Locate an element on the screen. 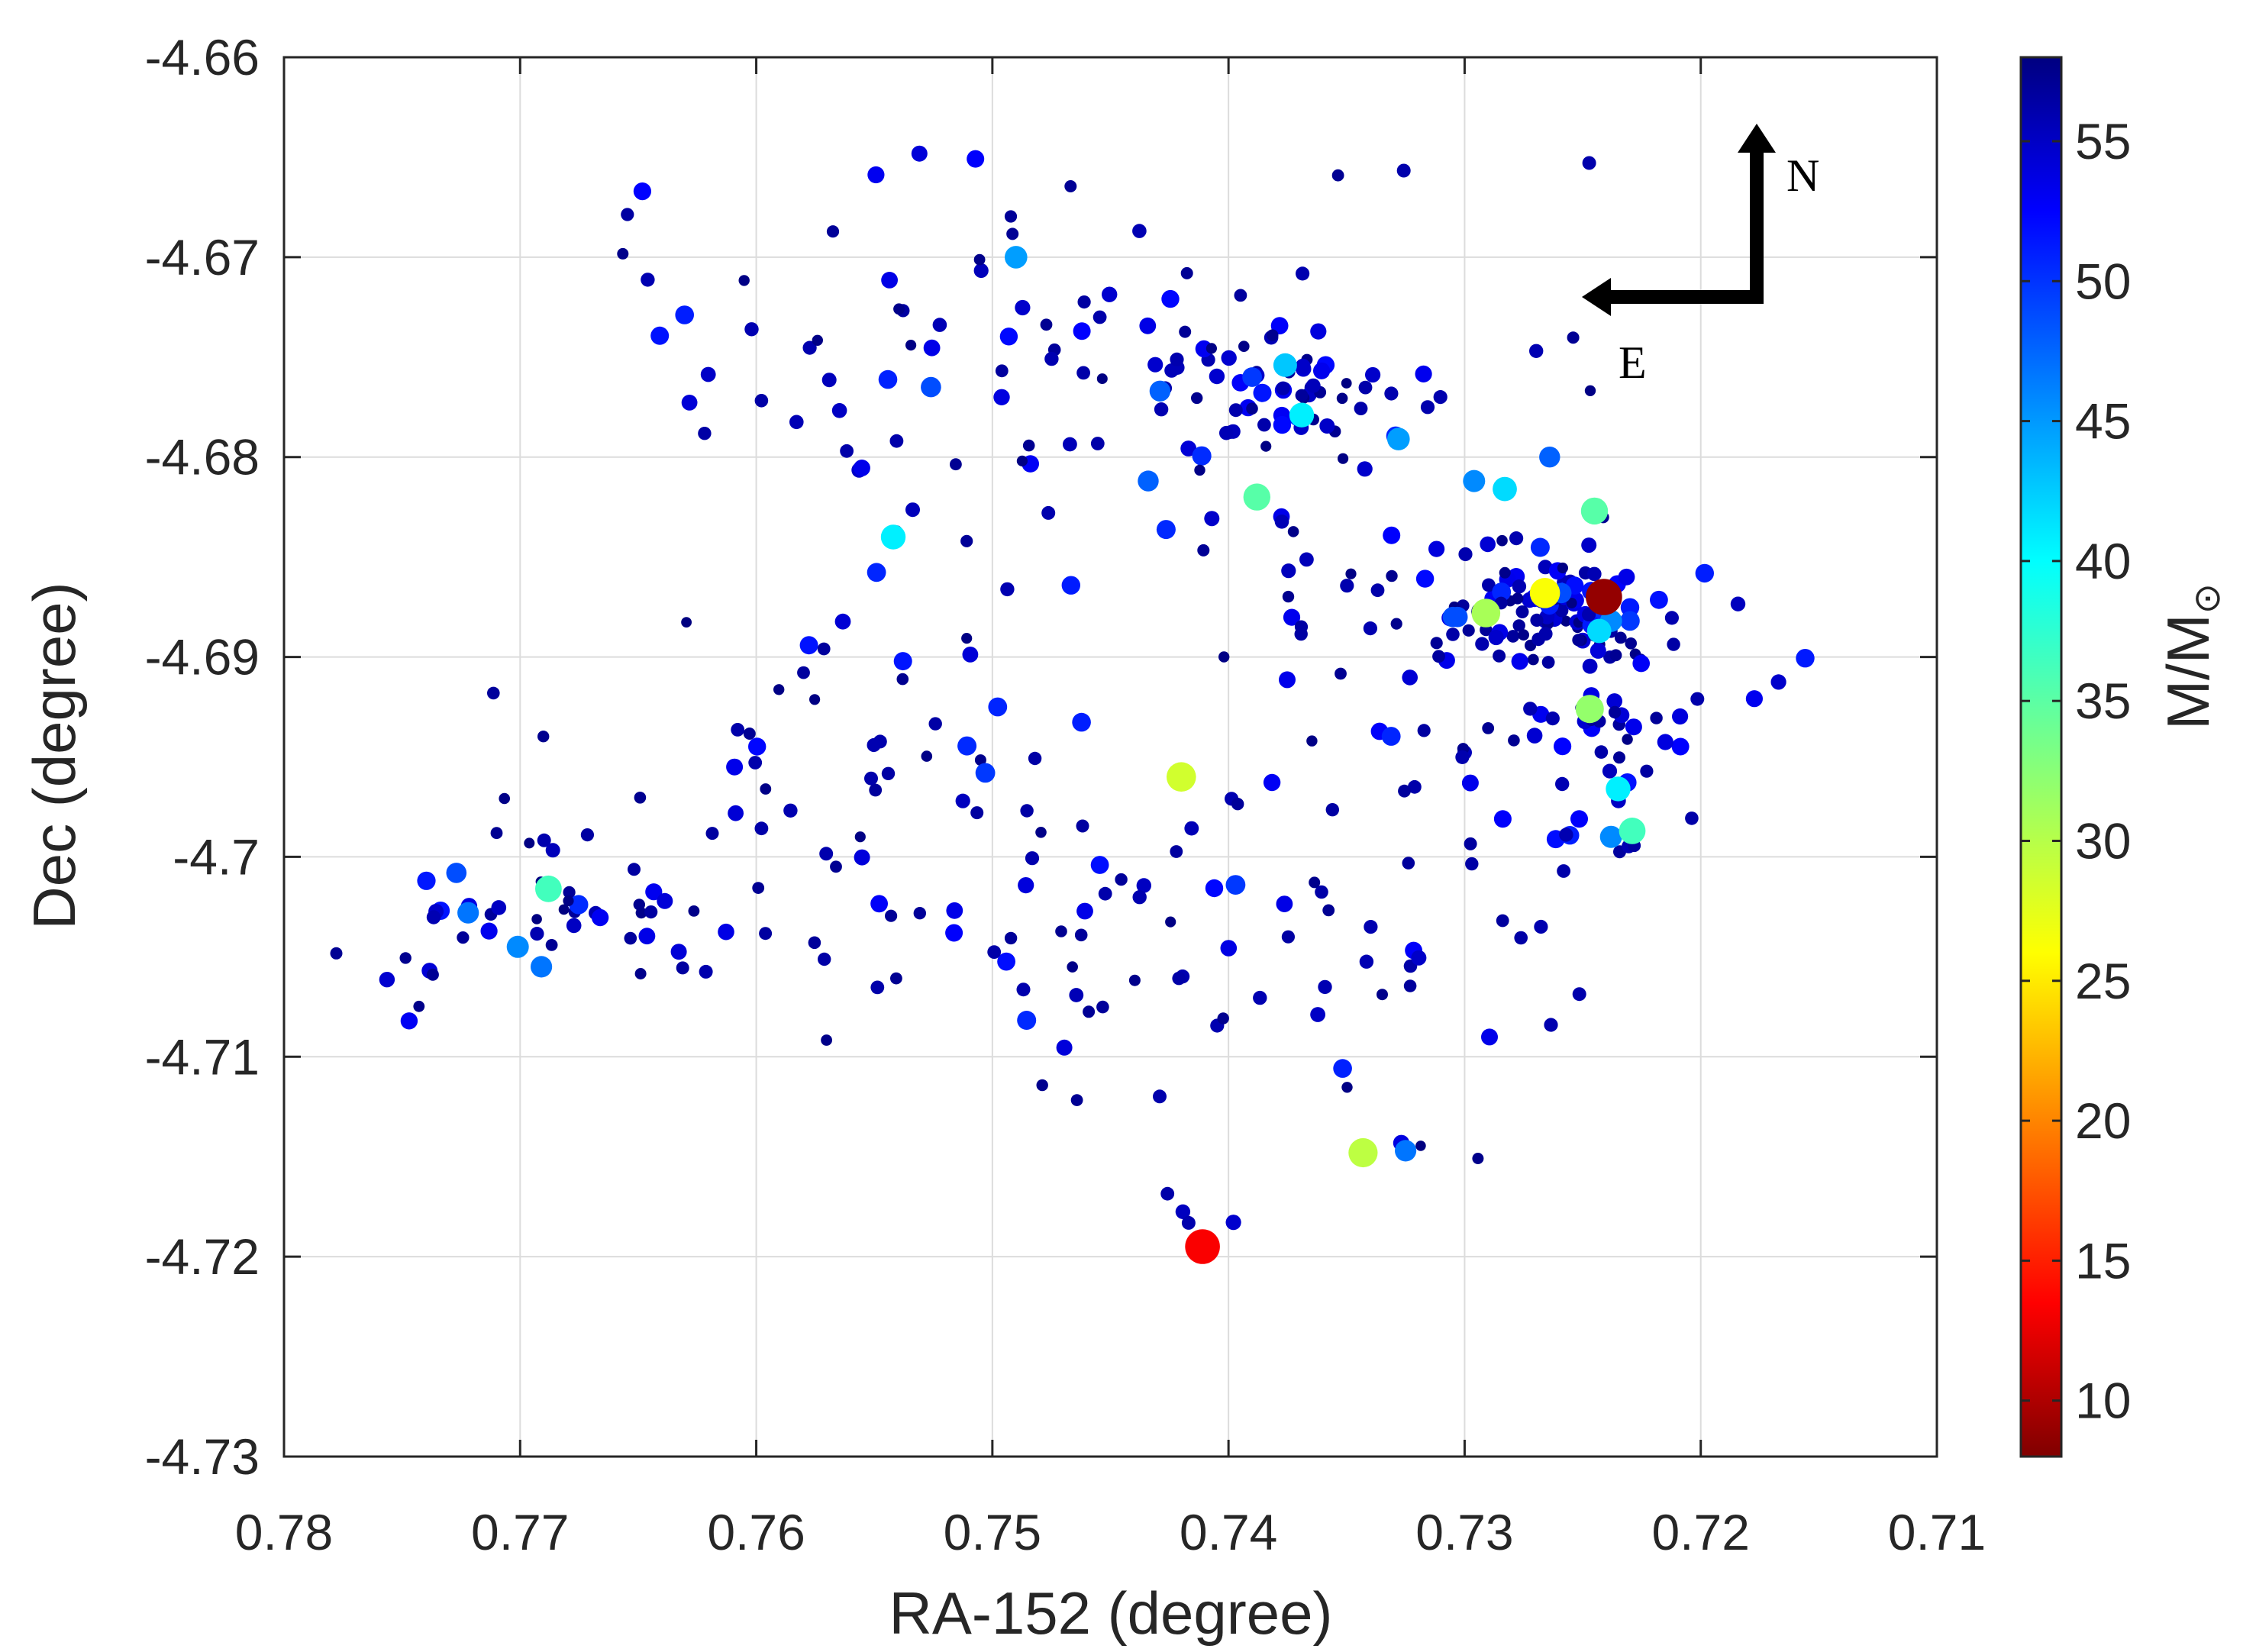 This screenshot has height=1652, width=2256. colorbar: 10 15 20 25 30 35 40 45 50 55 M/M⊙ is located at coordinates (2123, 757).